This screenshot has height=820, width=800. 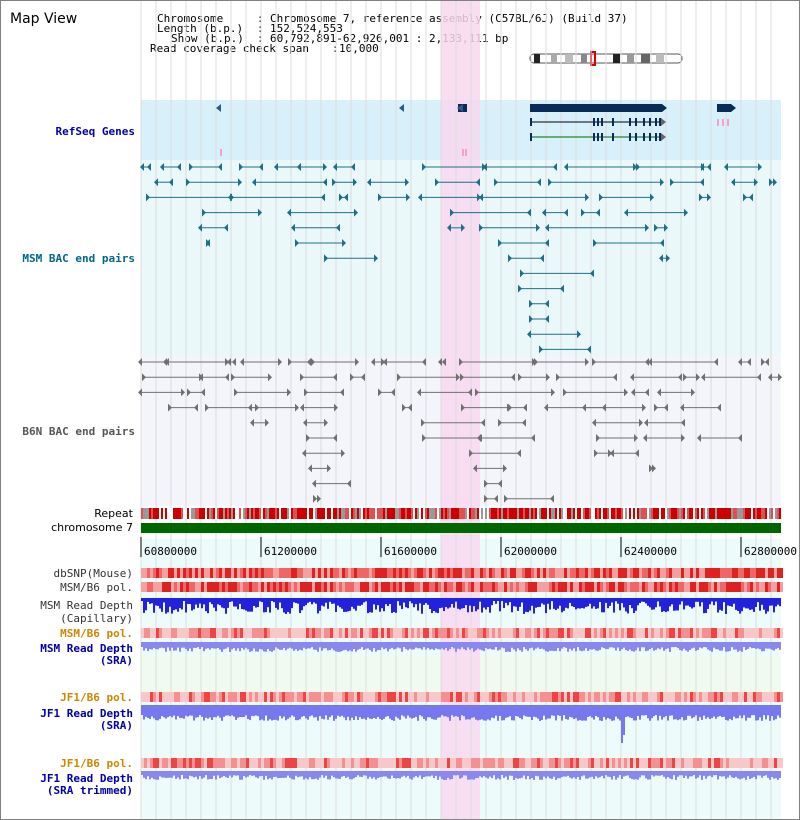 What do you see at coordinates (86, 605) in the screenshot?
I see `track-label-msm-depth-cap: MSM Read Depth` at bounding box center [86, 605].